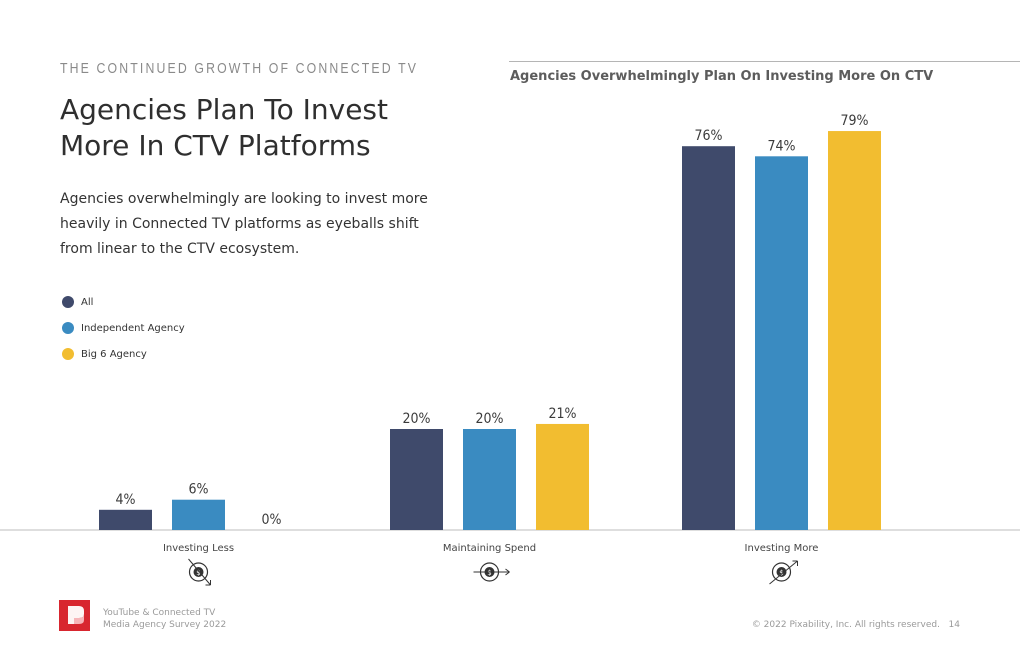 The image size is (1020, 660). What do you see at coordinates (87, 302) in the screenshot?
I see `legend-label-all: All` at bounding box center [87, 302].